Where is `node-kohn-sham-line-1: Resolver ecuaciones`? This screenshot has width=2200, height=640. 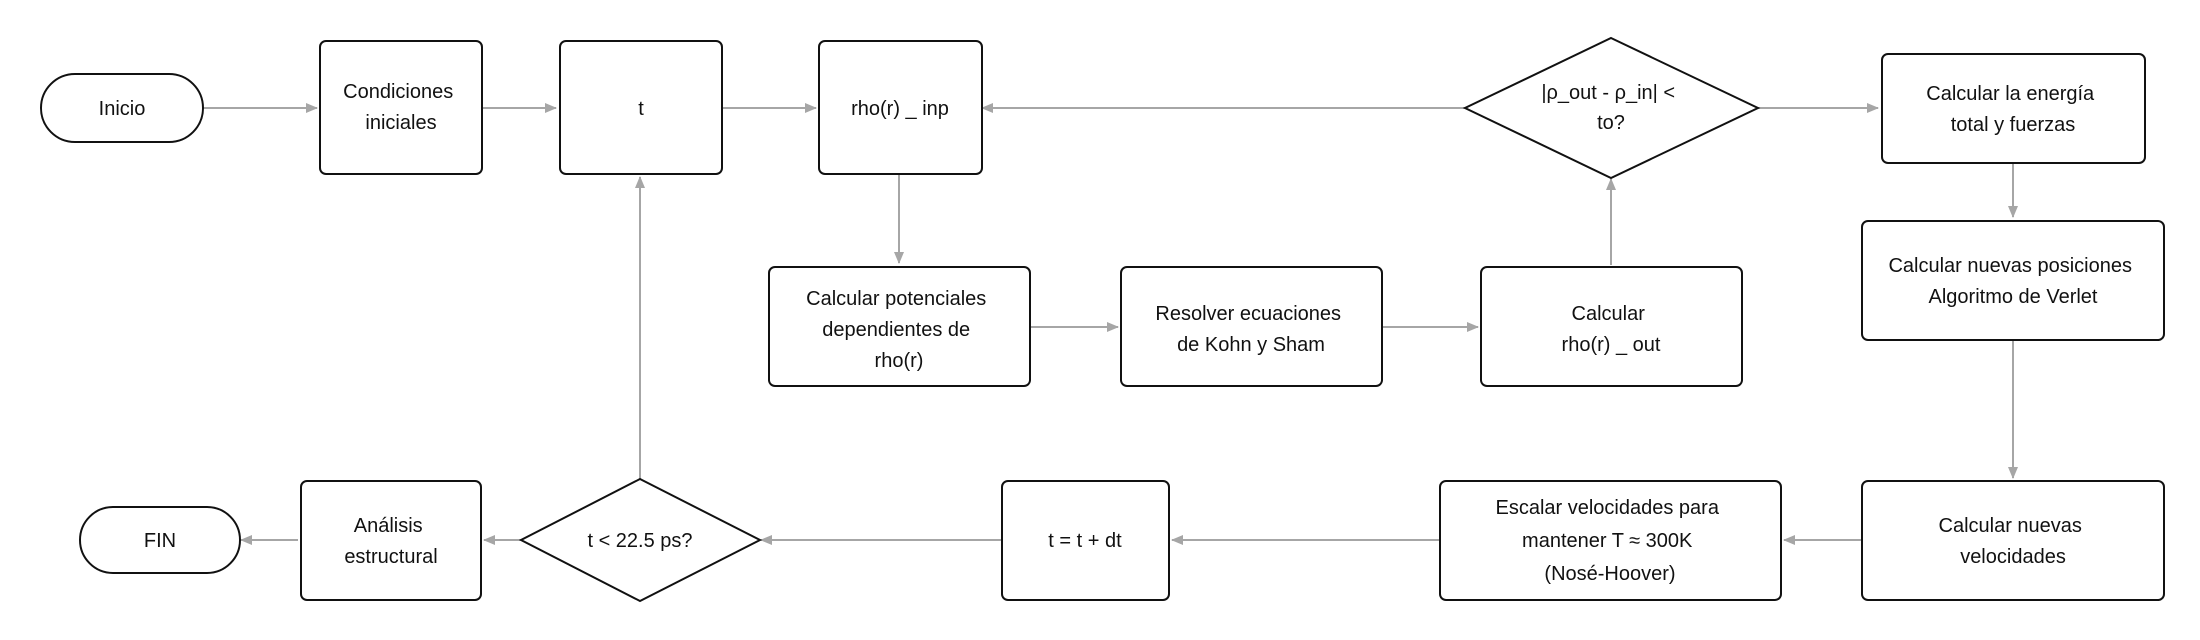 node-kohn-sham-line-1: Resolver ecuaciones is located at coordinates (1248, 314).